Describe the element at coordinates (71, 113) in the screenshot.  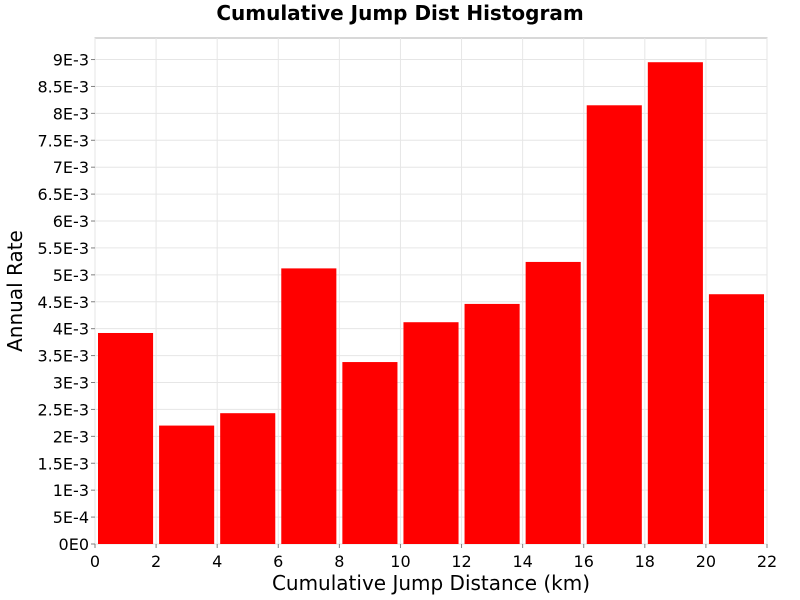
I see `y-tick-label: 8E-3` at that location.